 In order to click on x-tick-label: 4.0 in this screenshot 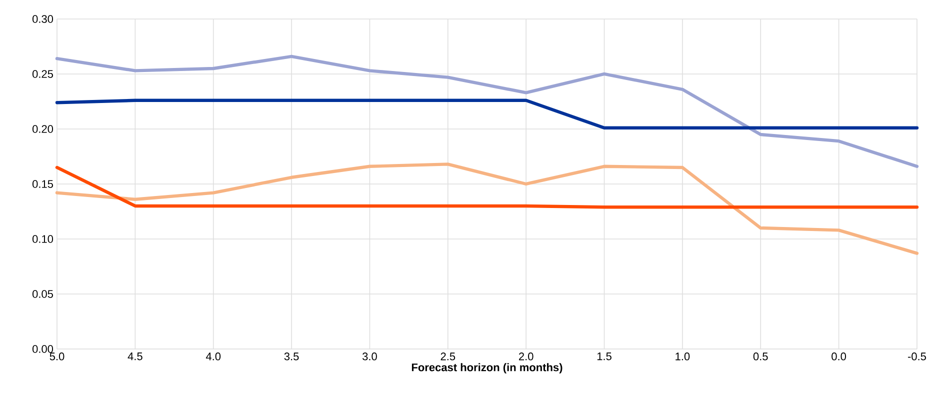, I will do `click(213, 356)`.